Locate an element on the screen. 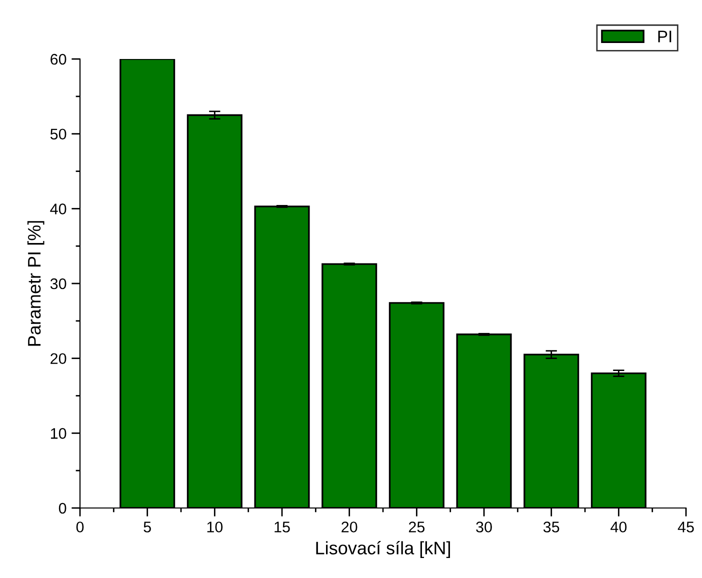  y-tick-label: 60 is located at coordinates (58, 59).